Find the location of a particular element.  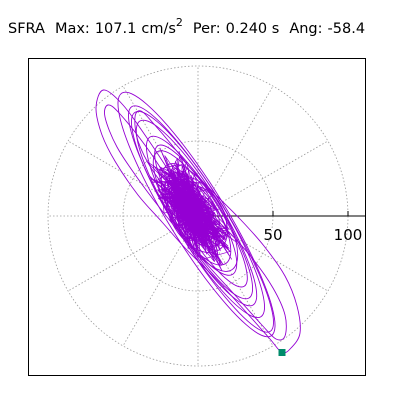

max-unit: cm/s is located at coordinates (158, 29).